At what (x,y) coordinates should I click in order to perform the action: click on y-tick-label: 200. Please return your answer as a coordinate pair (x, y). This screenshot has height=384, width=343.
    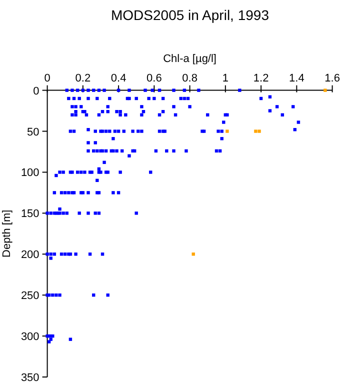
    Looking at the image, I should click on (30, 255).